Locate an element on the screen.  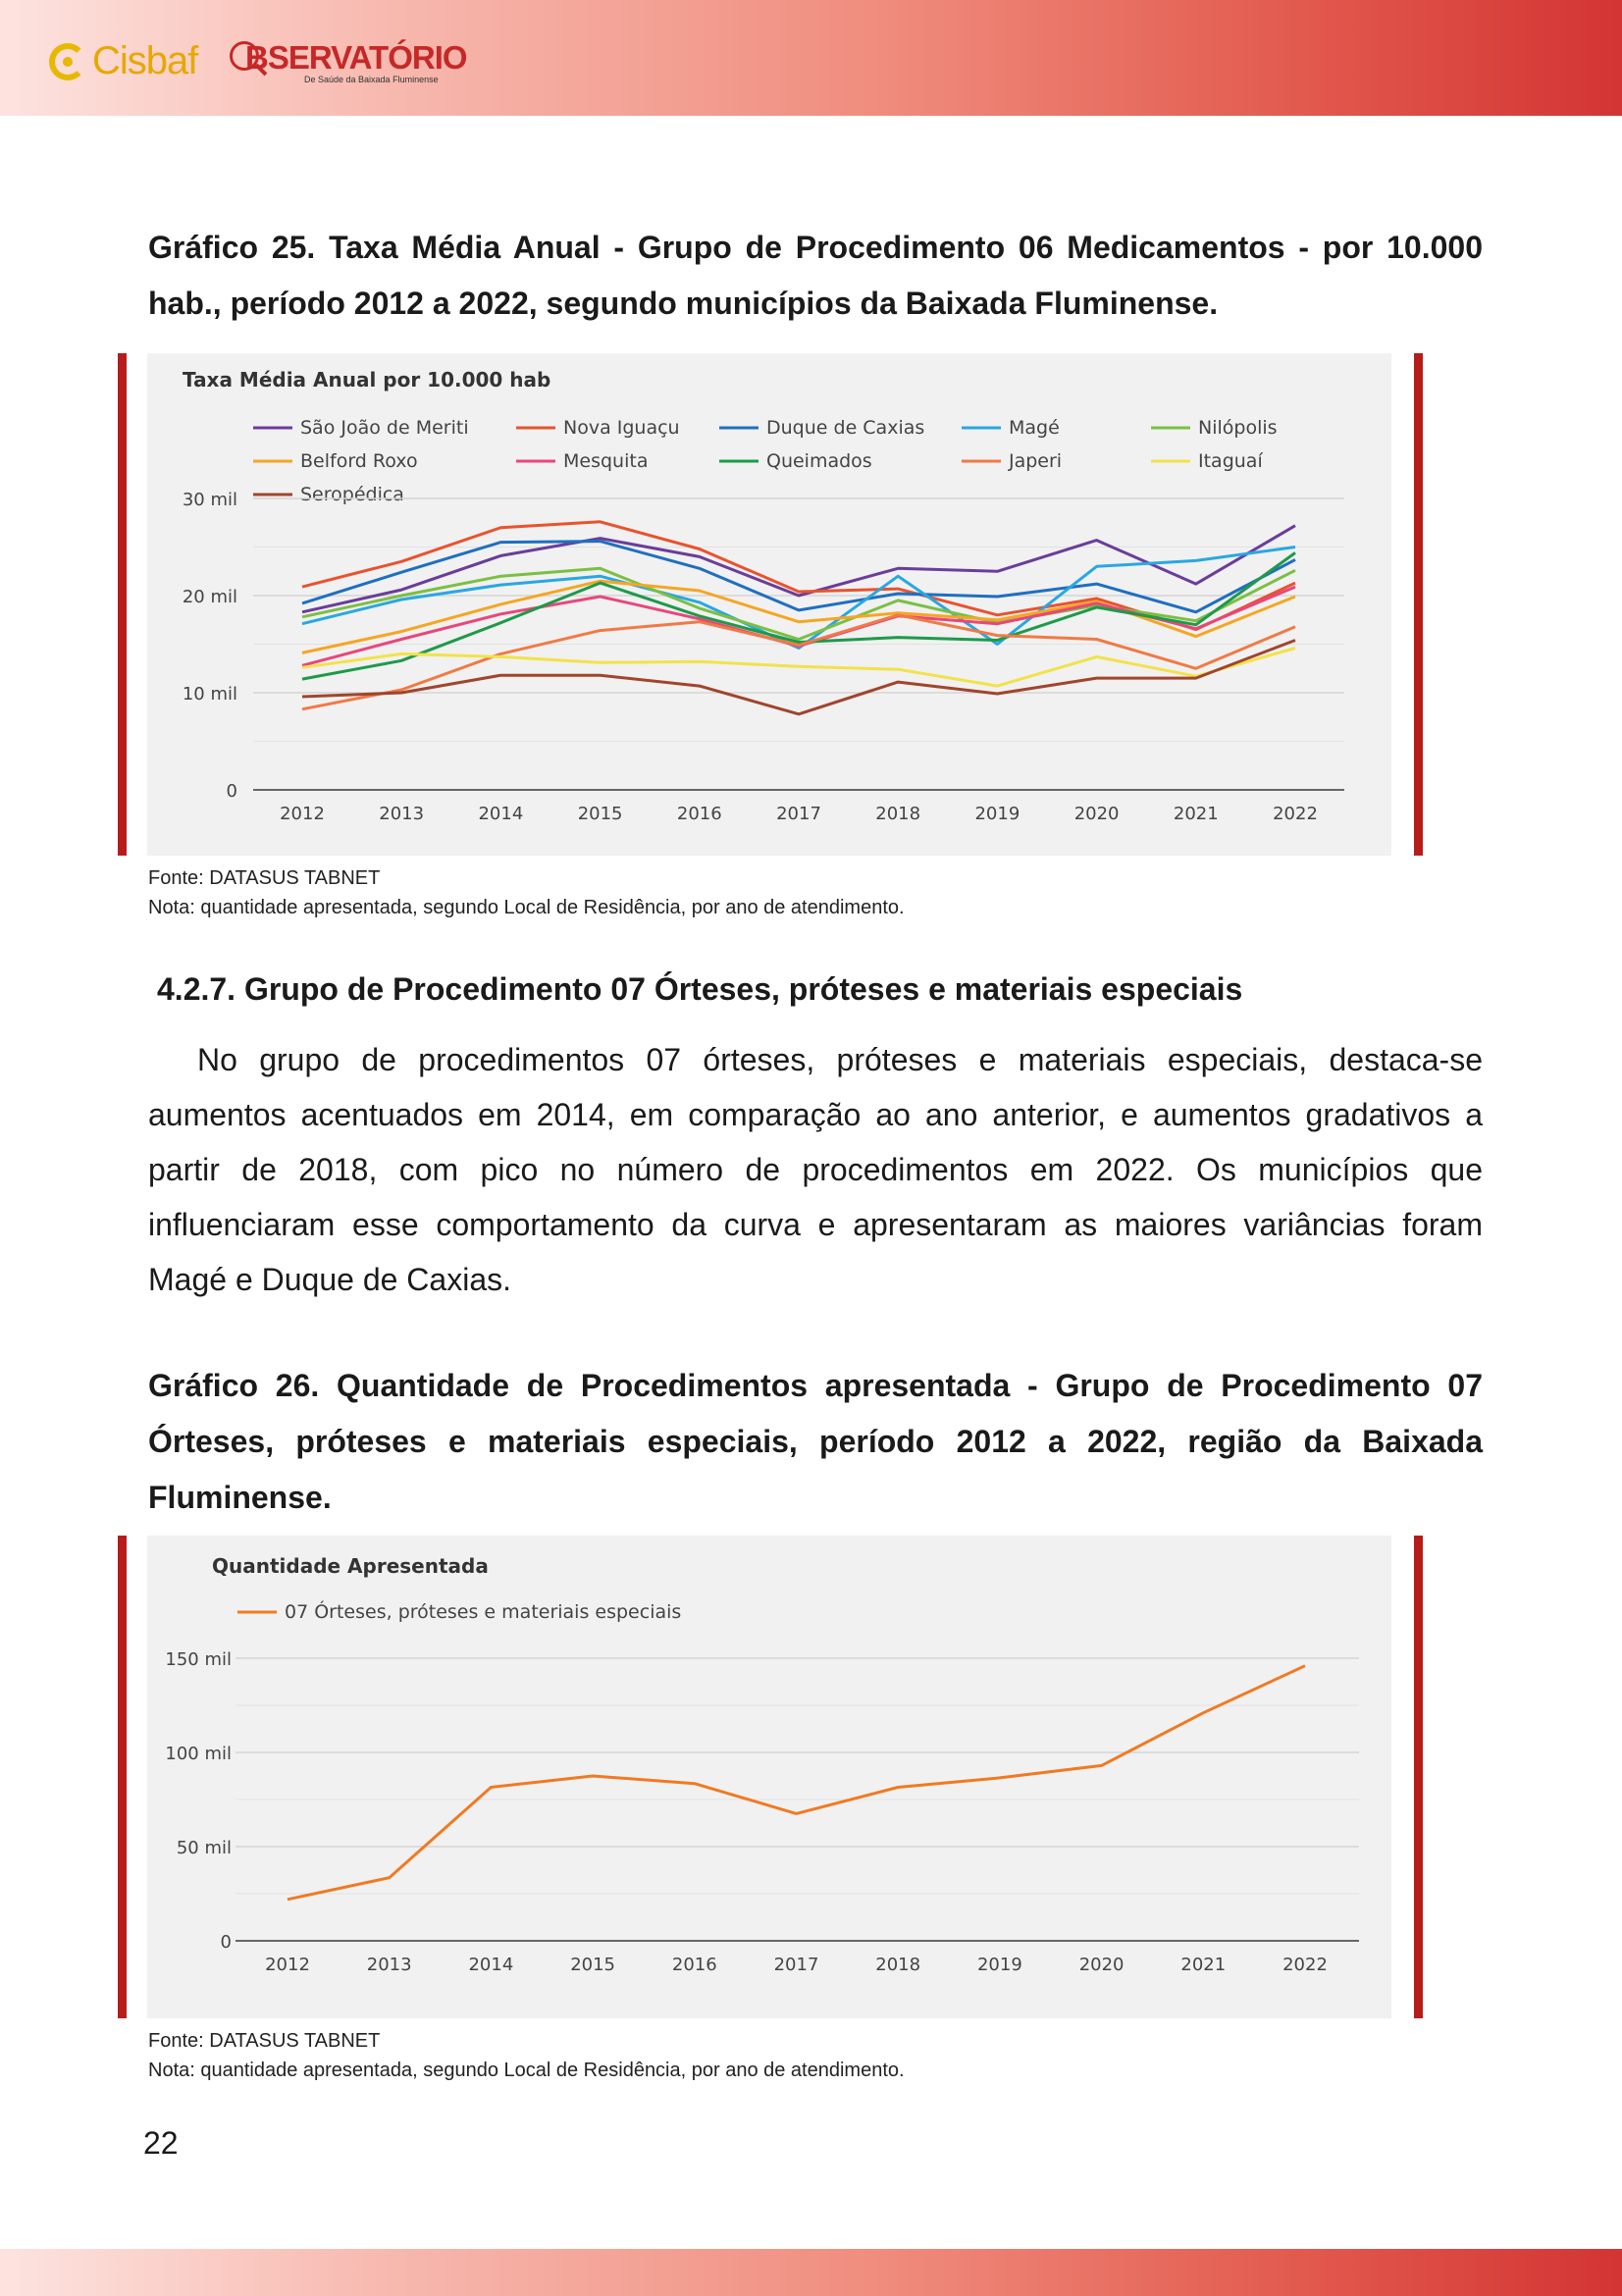
legend-label: Magé is located at coordinates (1034, 428).